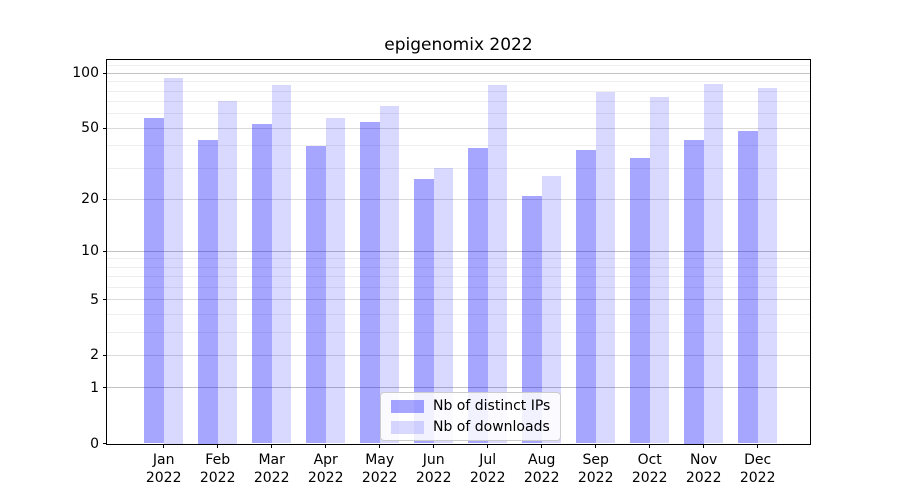  I want to click on x-tick-label-line: Jun, so click(433, 459).